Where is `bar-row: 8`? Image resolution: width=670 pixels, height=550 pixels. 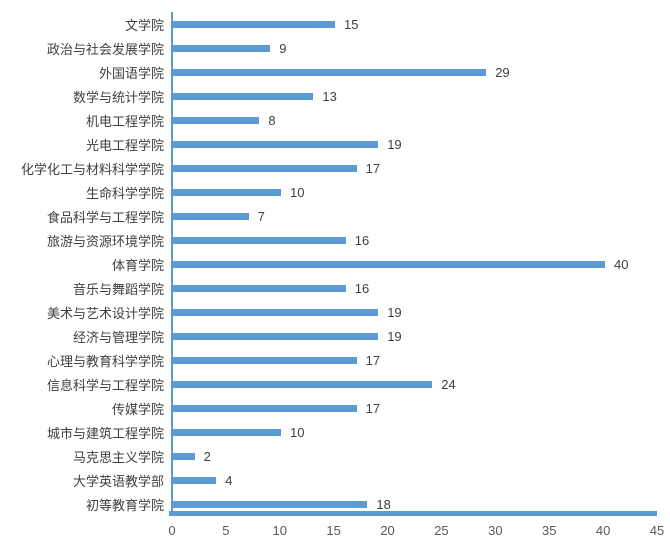 bar-row: 8 is located at coordinates (416, 120).